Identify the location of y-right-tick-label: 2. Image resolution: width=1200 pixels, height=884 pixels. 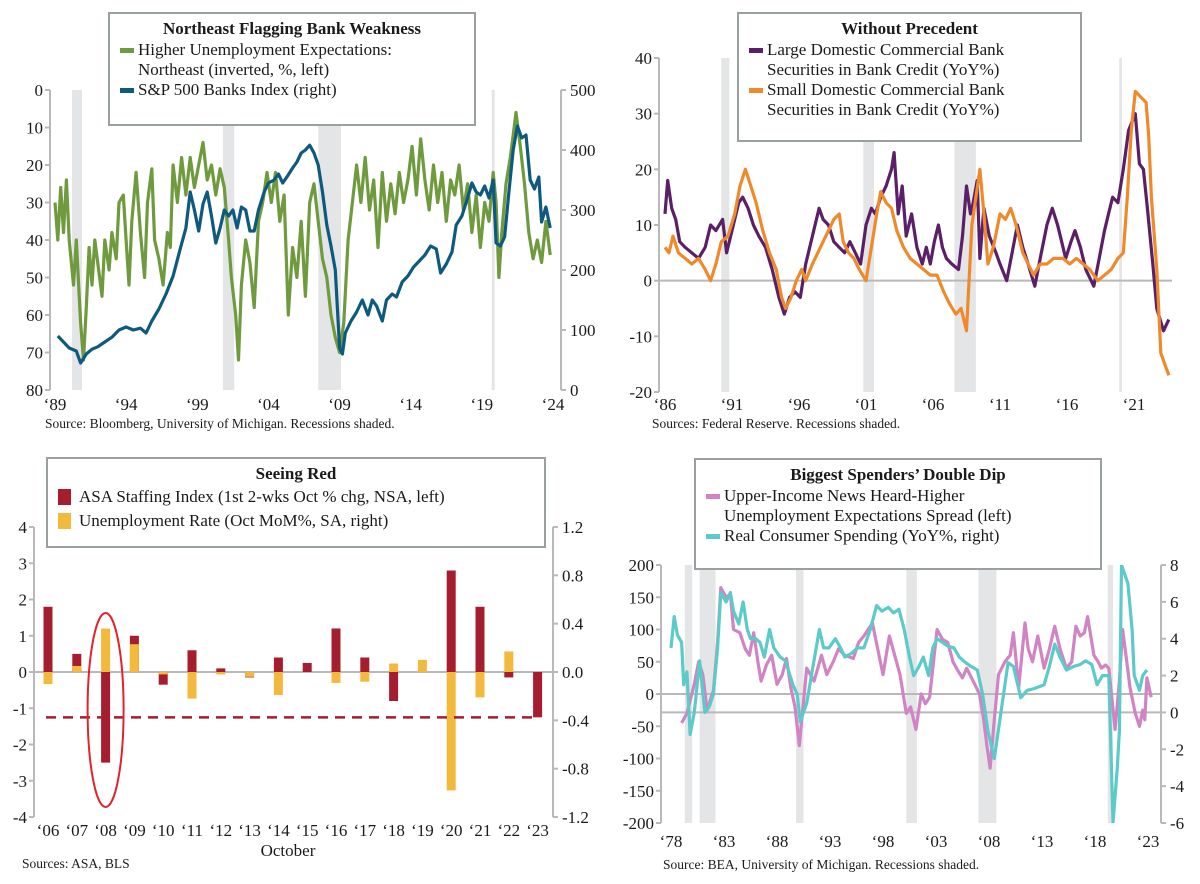
(1174, 676).